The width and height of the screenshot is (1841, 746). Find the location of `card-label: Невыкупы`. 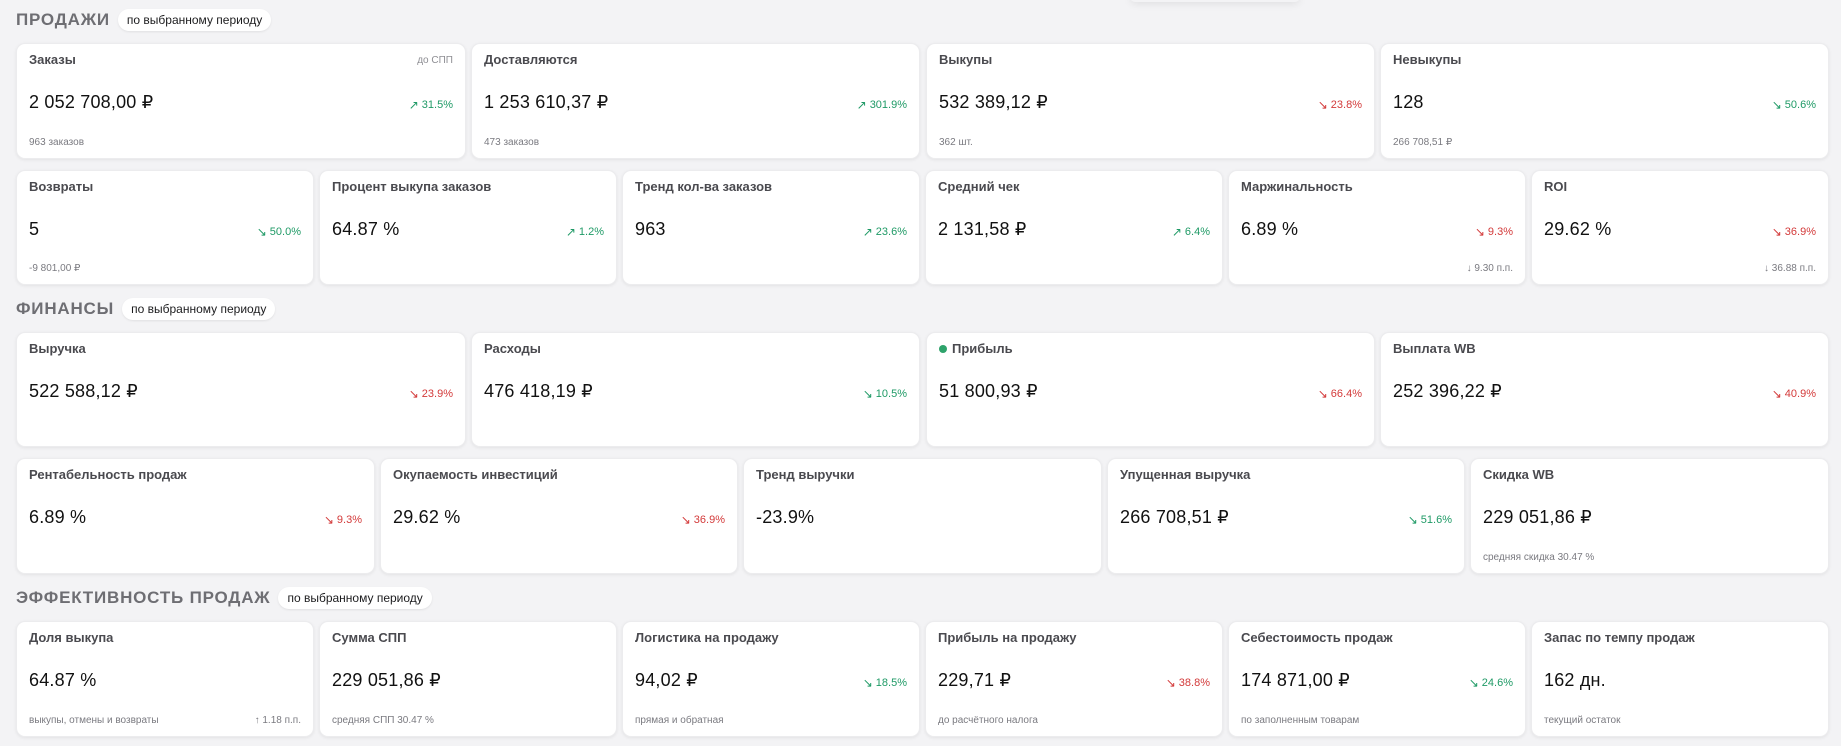

card-label: Невыкупы is located at coordinates (1427, 59).